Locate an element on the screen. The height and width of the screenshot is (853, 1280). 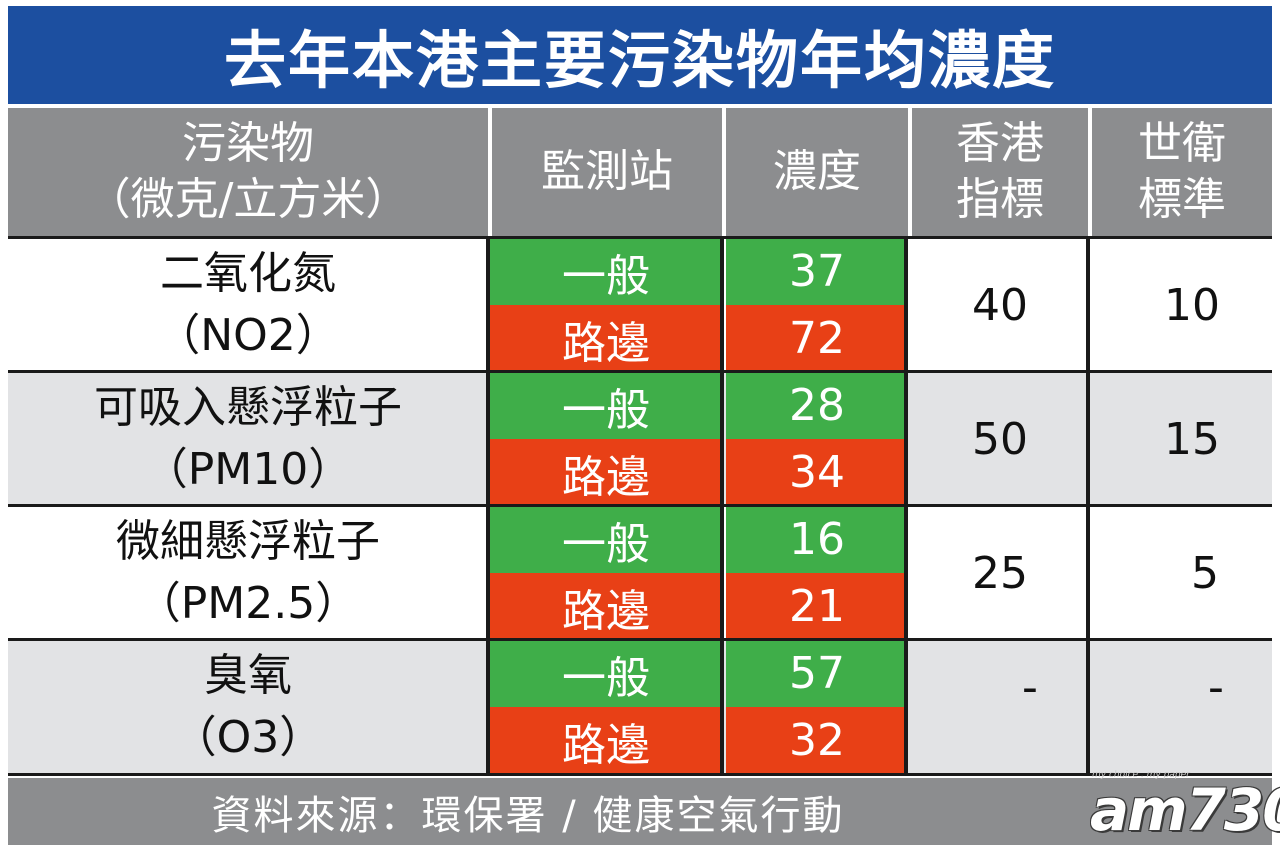
header-station: 監測站 is located at coordinates (607, 172).